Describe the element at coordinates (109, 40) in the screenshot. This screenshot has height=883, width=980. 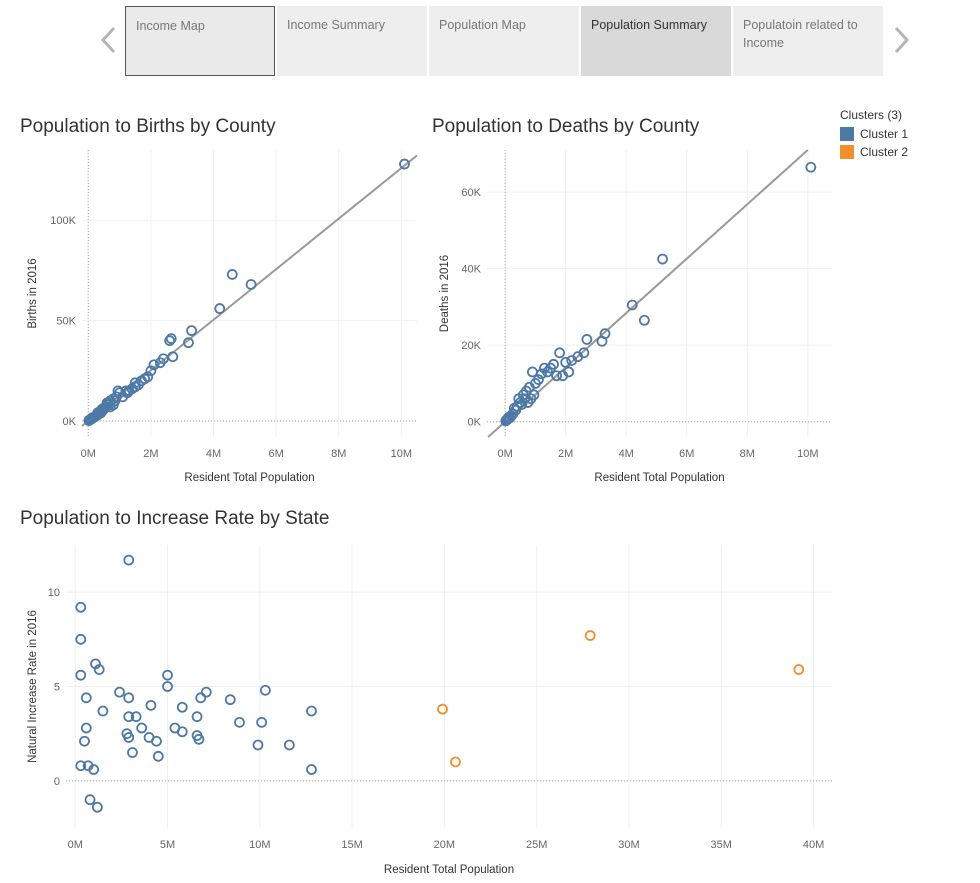
I see `previous-tab-arrow-icon` at that location.